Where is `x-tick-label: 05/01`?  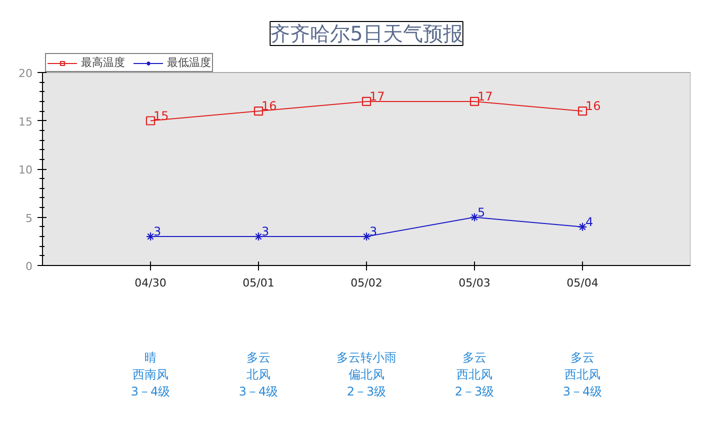
x-tick-label: 05/01 is located at coordinates (258, 283).